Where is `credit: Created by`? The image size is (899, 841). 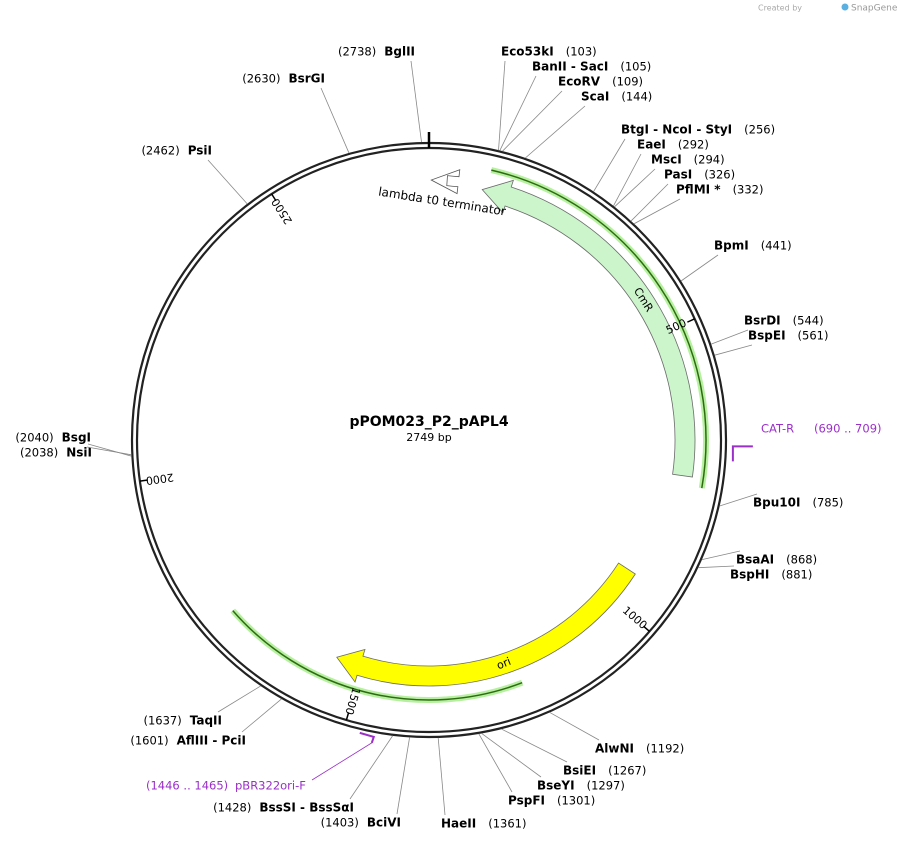 credit: Created by is located at coordinates (780, 8).